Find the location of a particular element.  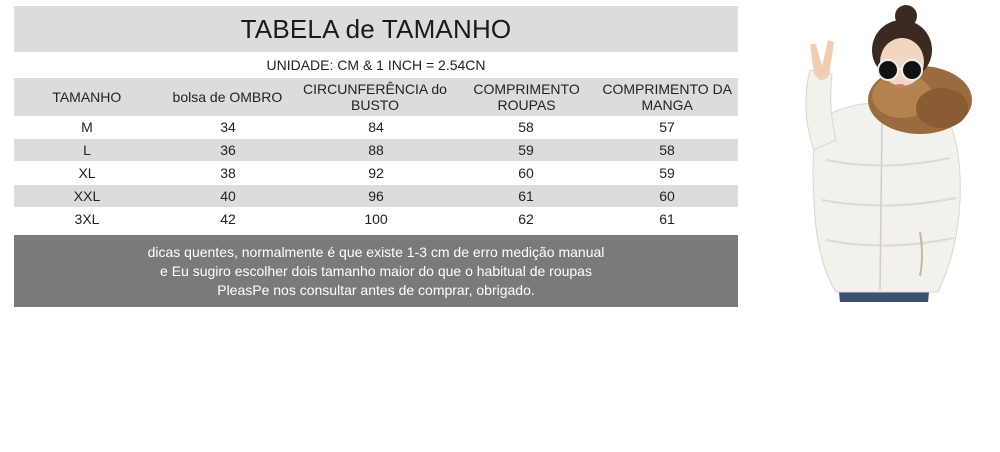

cell-sleeve: 59 is located at coordinates (667, 173).